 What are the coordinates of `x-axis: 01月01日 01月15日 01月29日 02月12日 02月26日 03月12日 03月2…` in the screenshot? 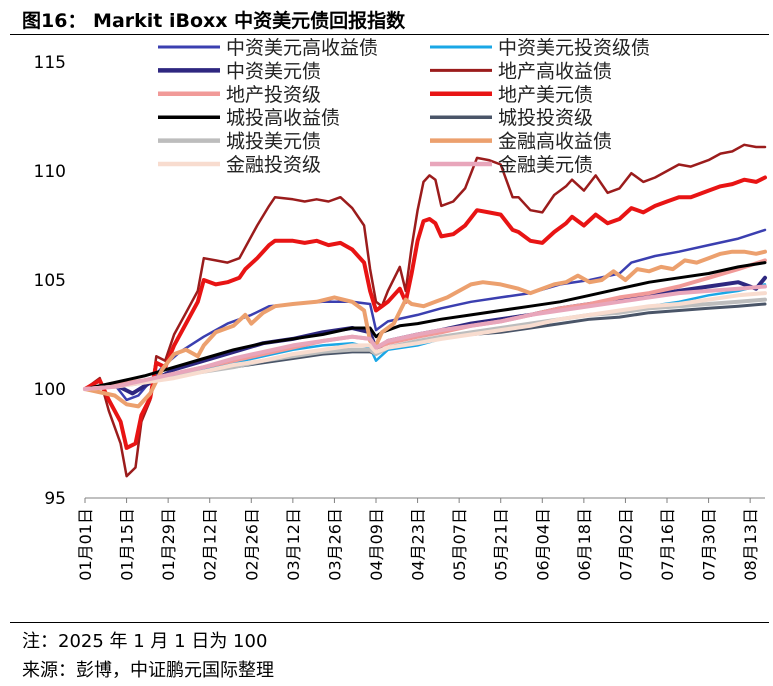 It's located at (420, 539).